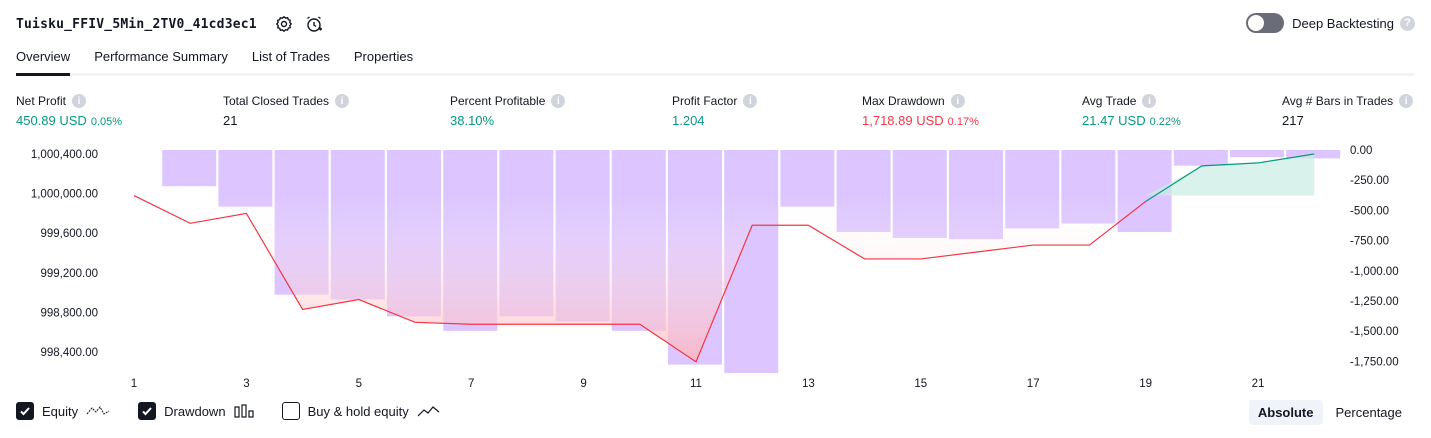  I want to click on legend-buy-hold-equity: Buy & hold equity, so click(361, 411).